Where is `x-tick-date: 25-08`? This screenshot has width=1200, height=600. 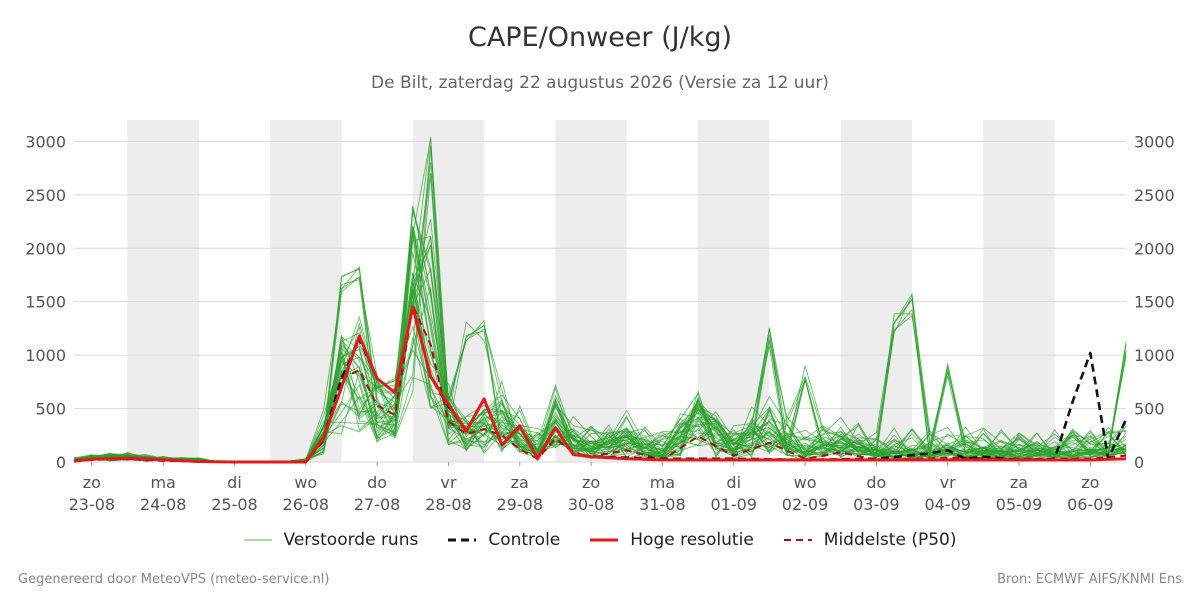 x-tick-date: 25-08 is located at coordinates (234, 504).